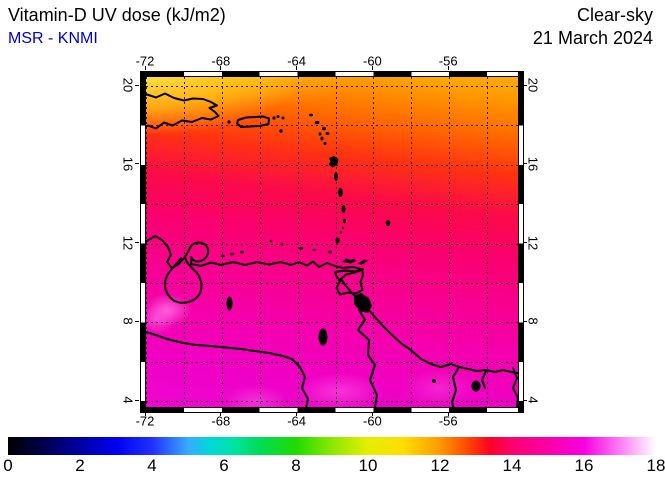 This screenshot has width=665, height=480. Describe the element at coordinates (363, 303) in the screenshot. I see `orinoco-delta` at that location.